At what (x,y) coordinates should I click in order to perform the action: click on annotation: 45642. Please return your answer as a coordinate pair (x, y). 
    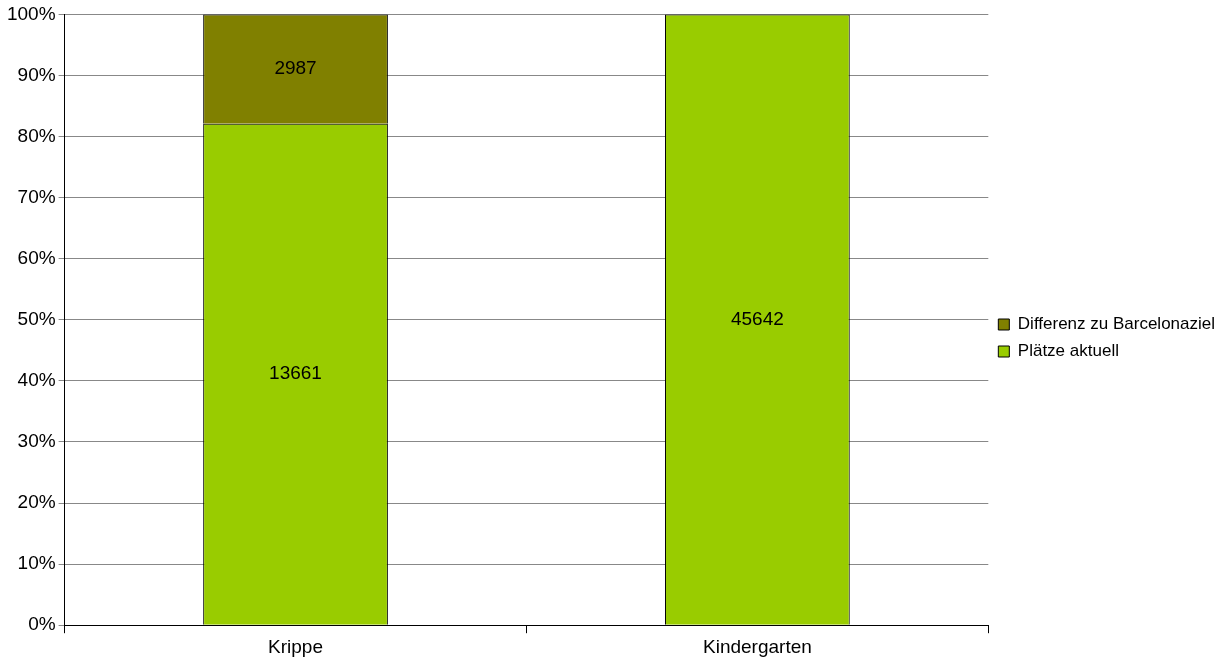
    Looking at the image, I should click on (757, 318).